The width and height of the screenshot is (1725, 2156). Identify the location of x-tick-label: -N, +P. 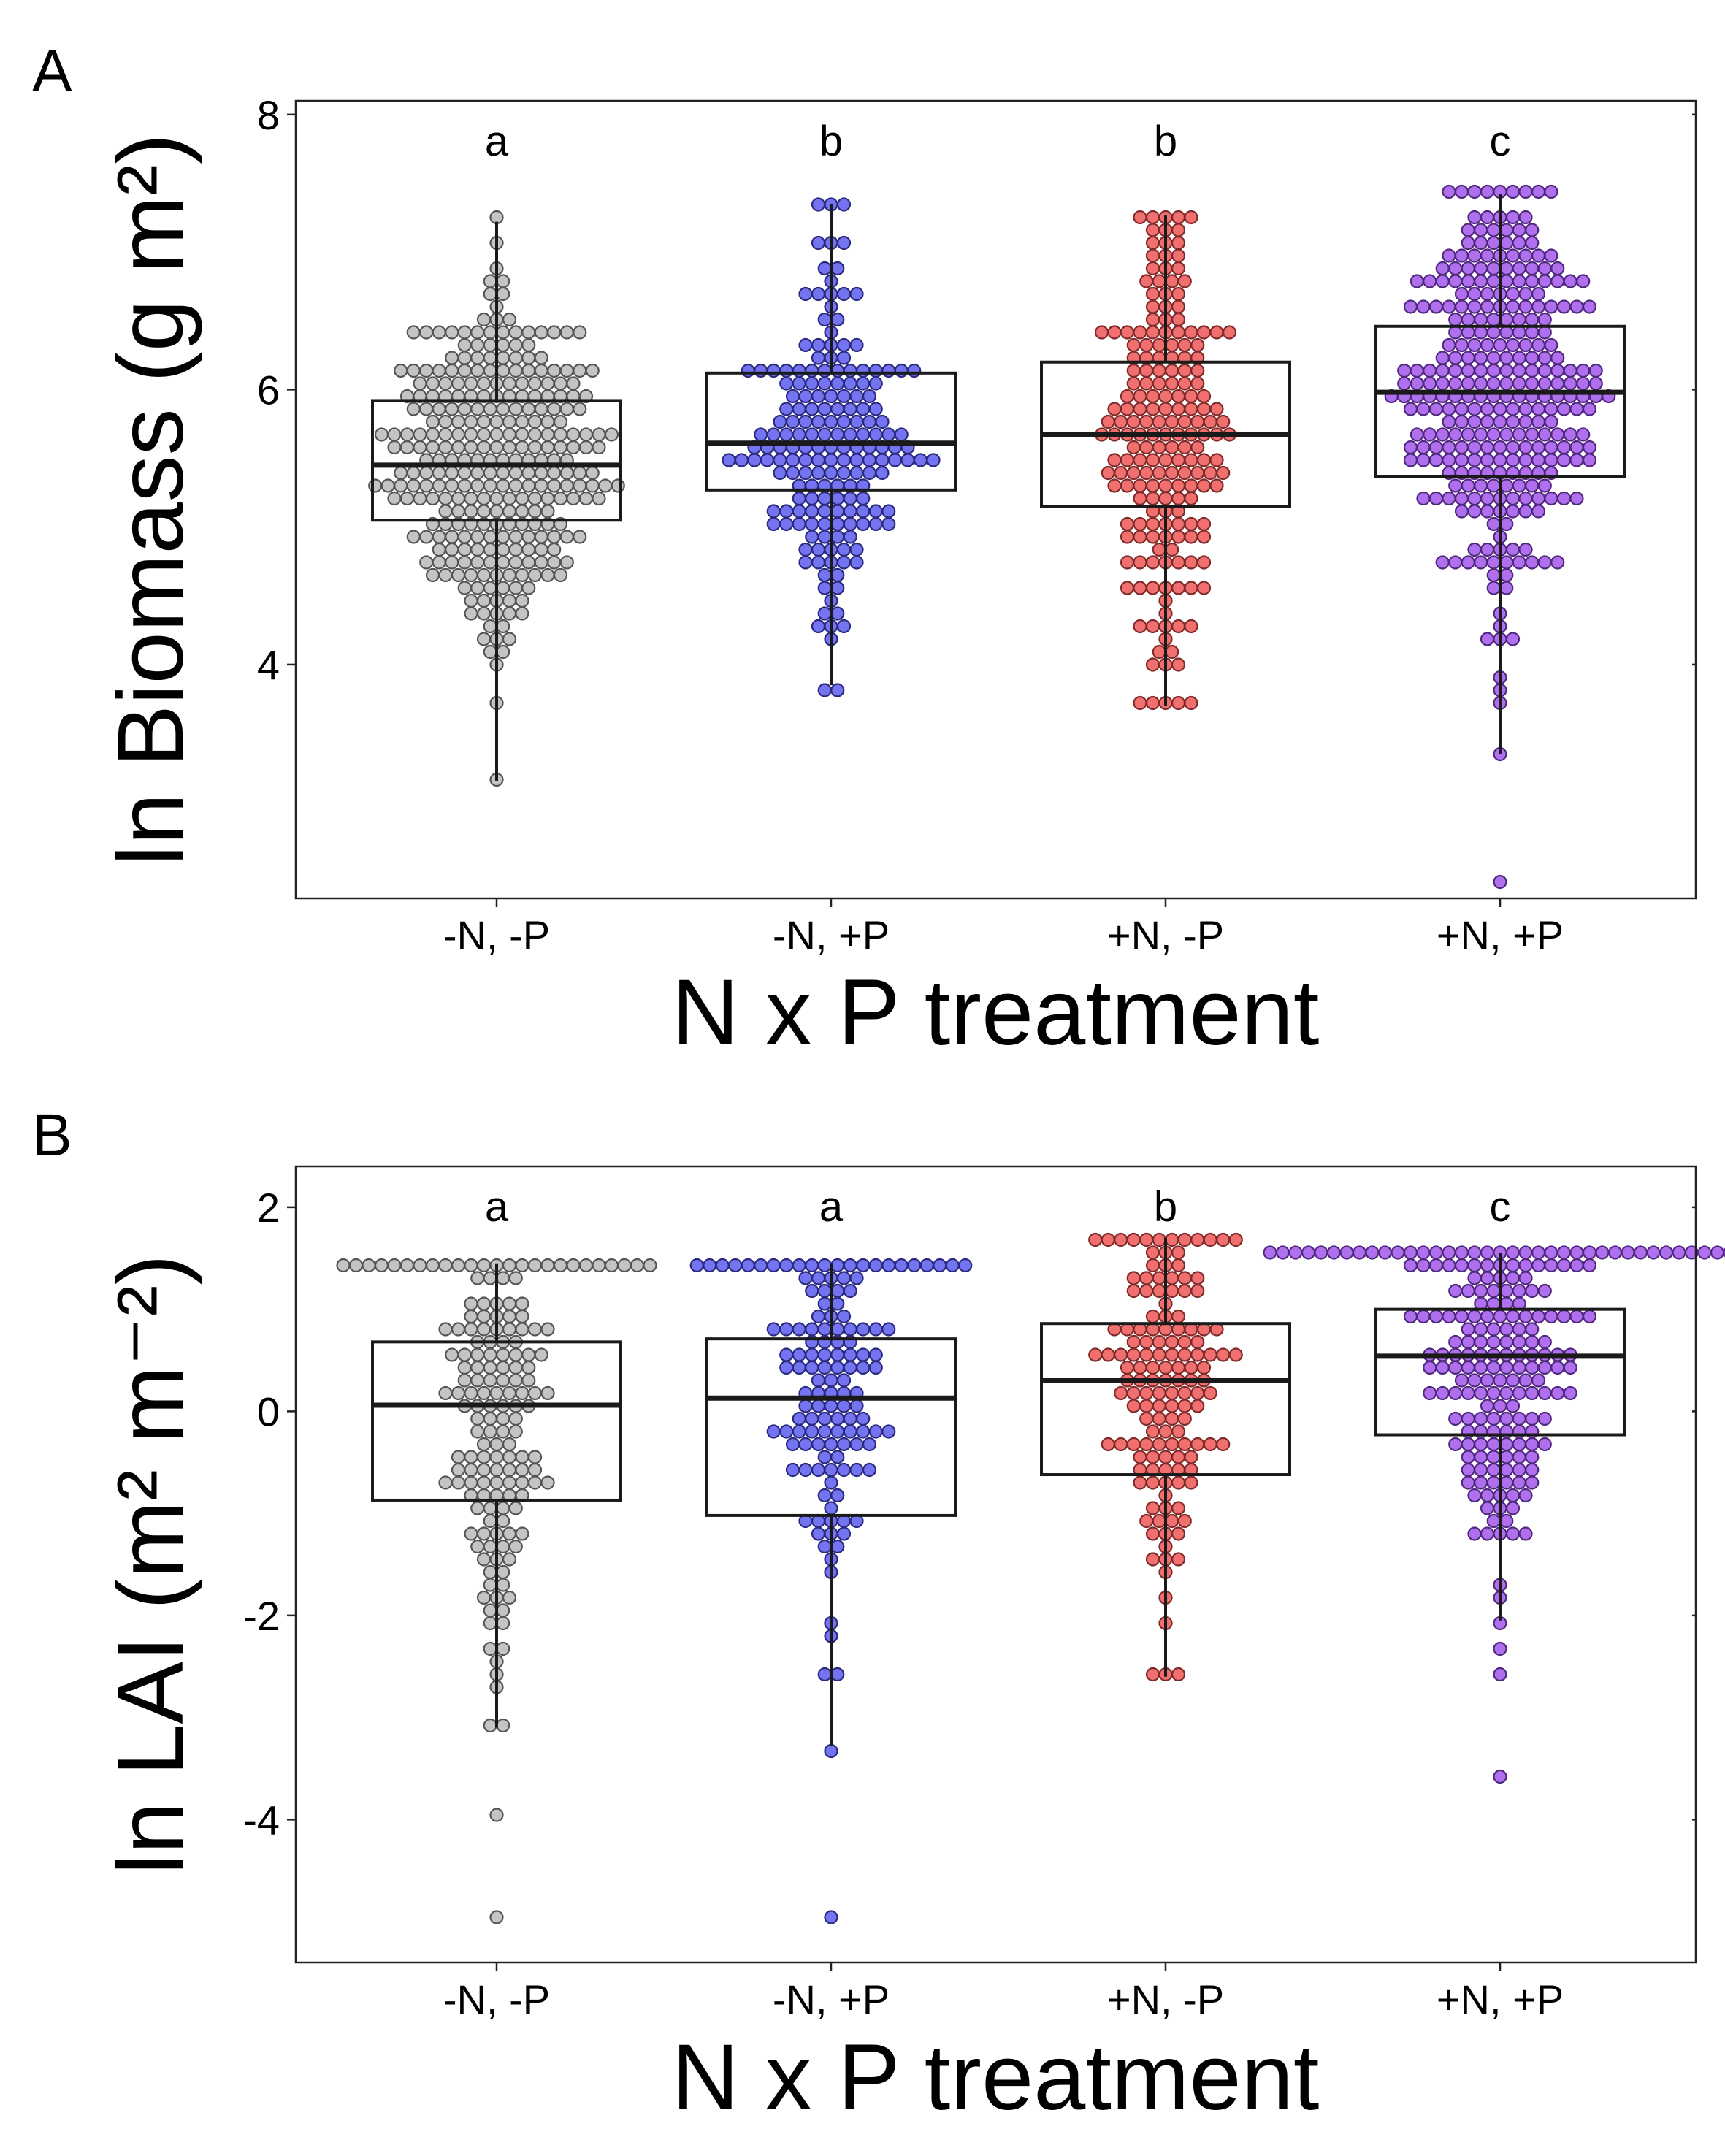
(831, 1999).